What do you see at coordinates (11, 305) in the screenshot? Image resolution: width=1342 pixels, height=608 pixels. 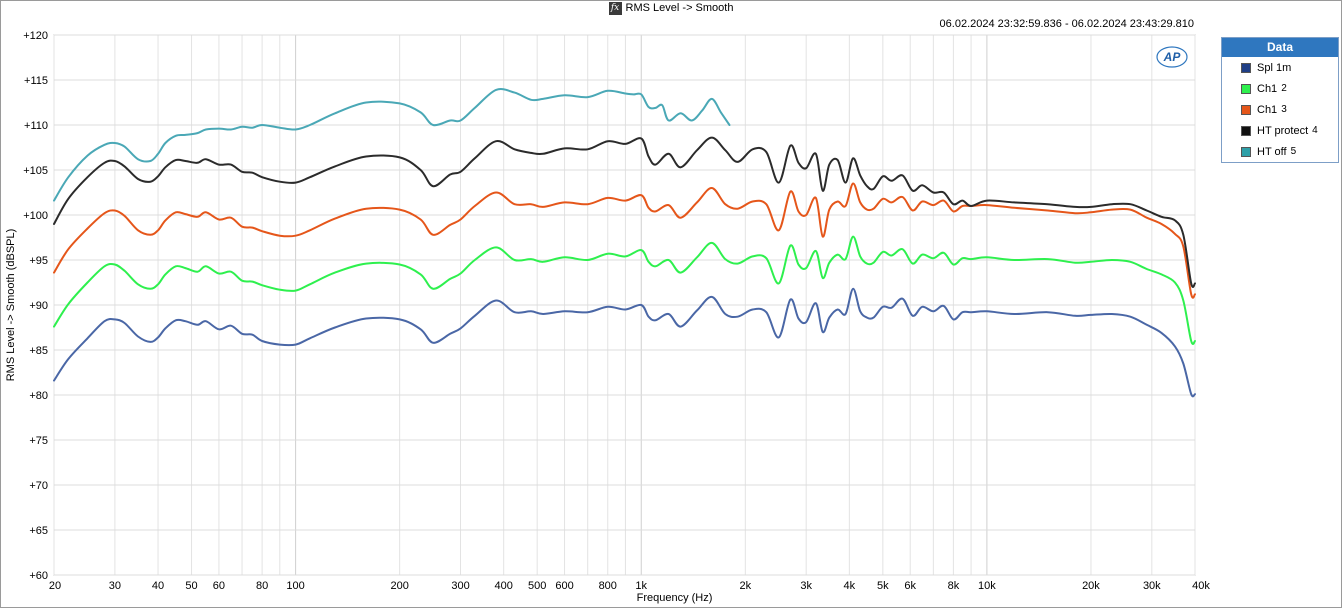 I see `y-axis-label: RMS Level -> Smooth (dBSPL)` at bounding box center [11, 305].